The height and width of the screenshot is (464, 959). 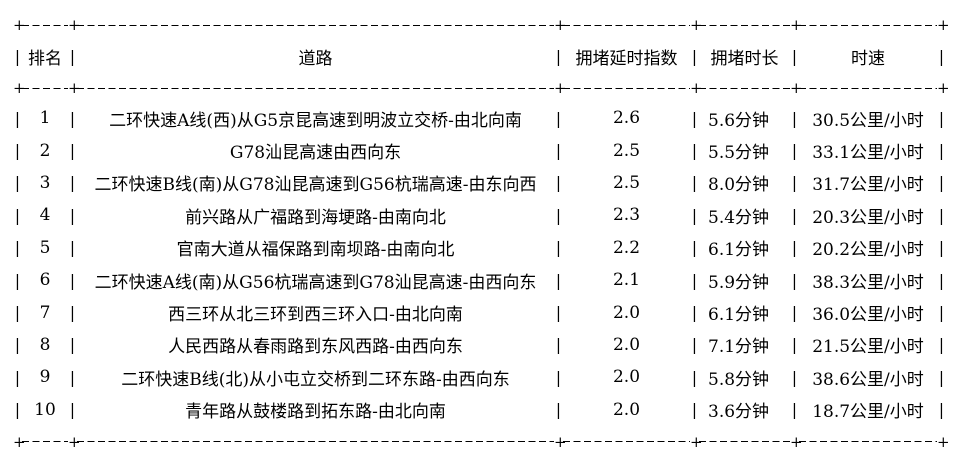 I want to click on cell-speed: 36.0公里/小时, so click(x=868, y=315).